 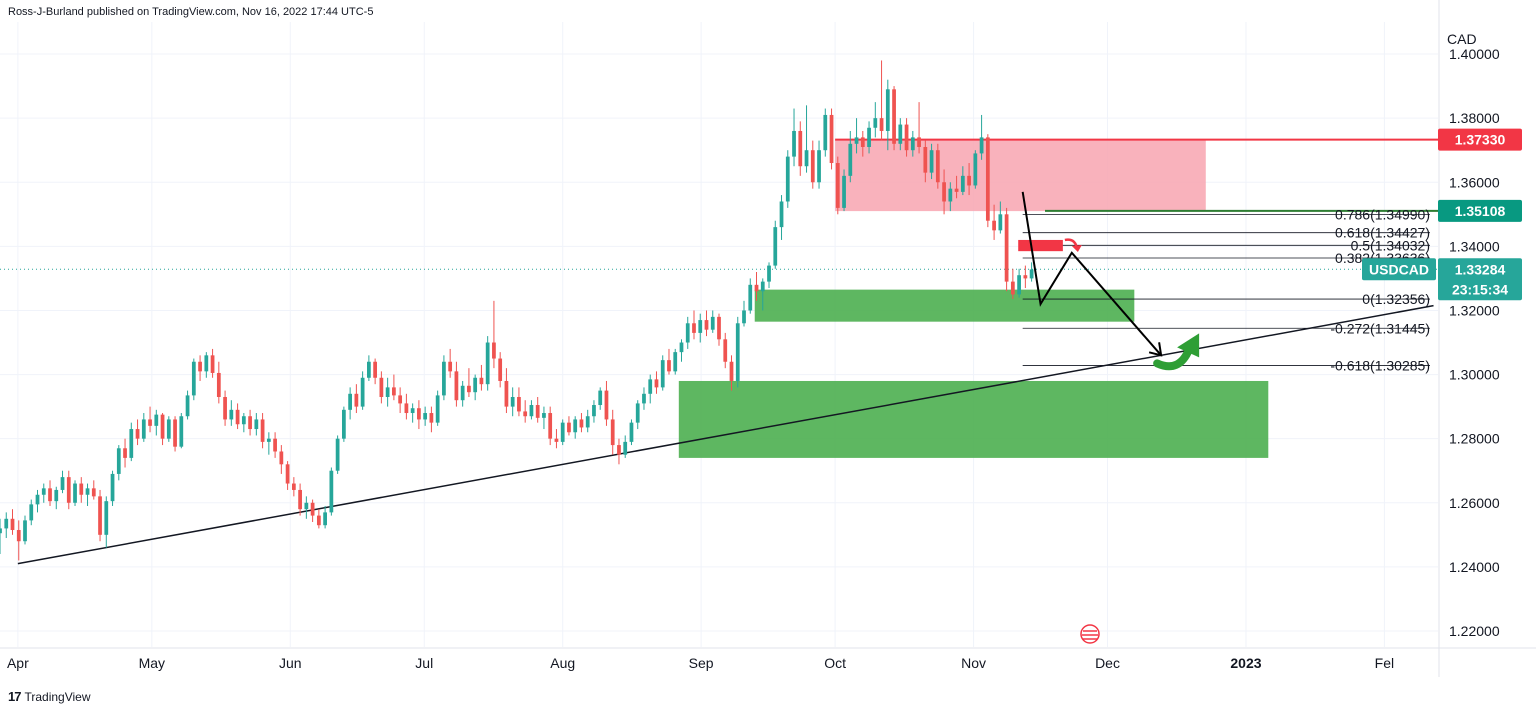 I want to click on x-tick-label: Oct, so click(x=835, y=663).